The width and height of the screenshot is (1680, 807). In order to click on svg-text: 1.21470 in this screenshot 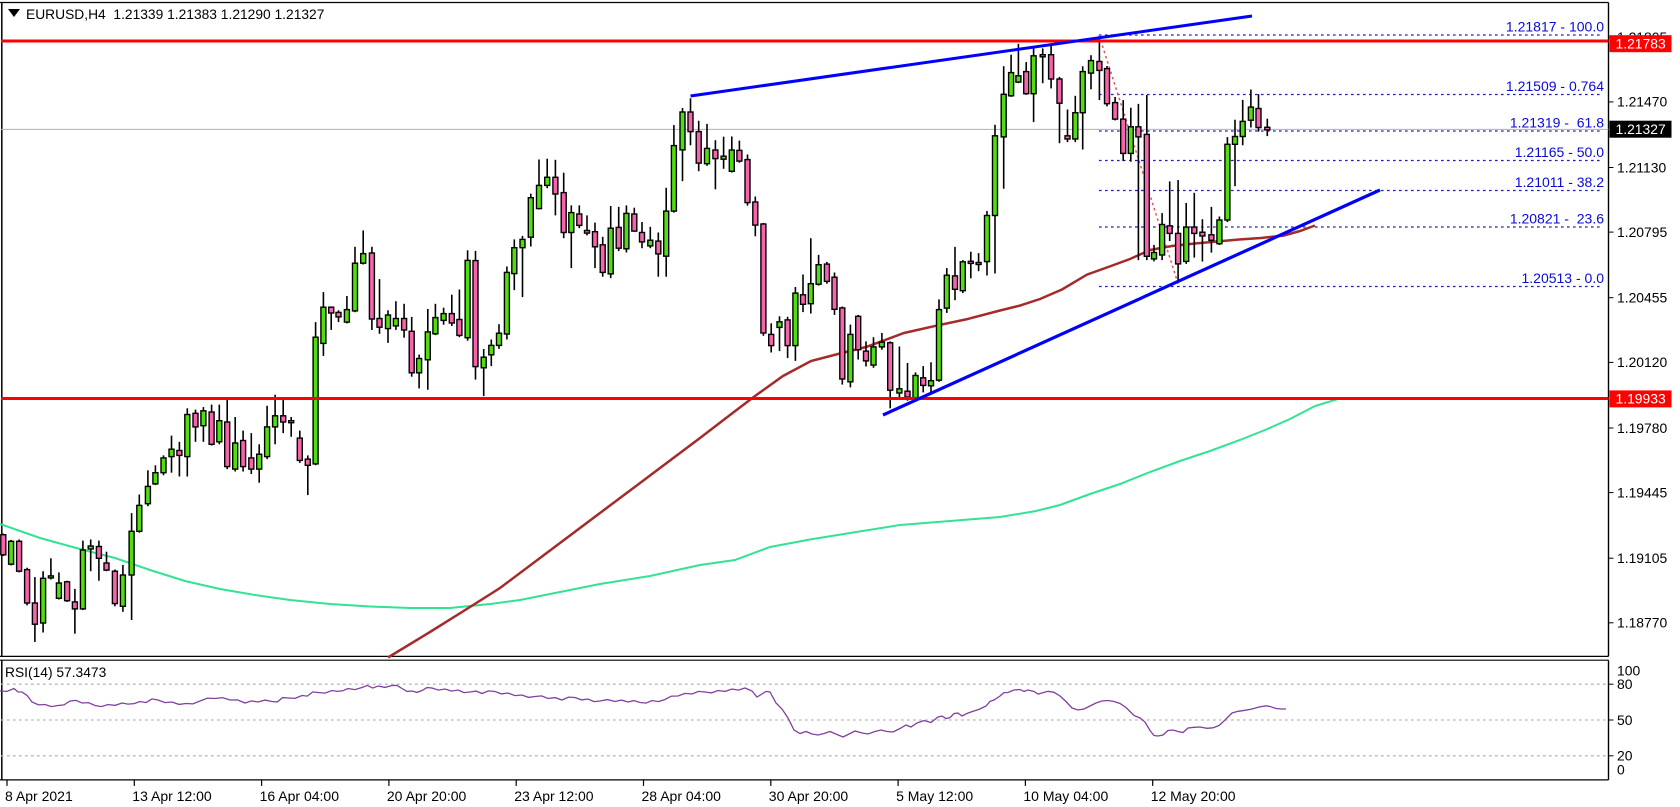, I will do `click(1642, 102)`.